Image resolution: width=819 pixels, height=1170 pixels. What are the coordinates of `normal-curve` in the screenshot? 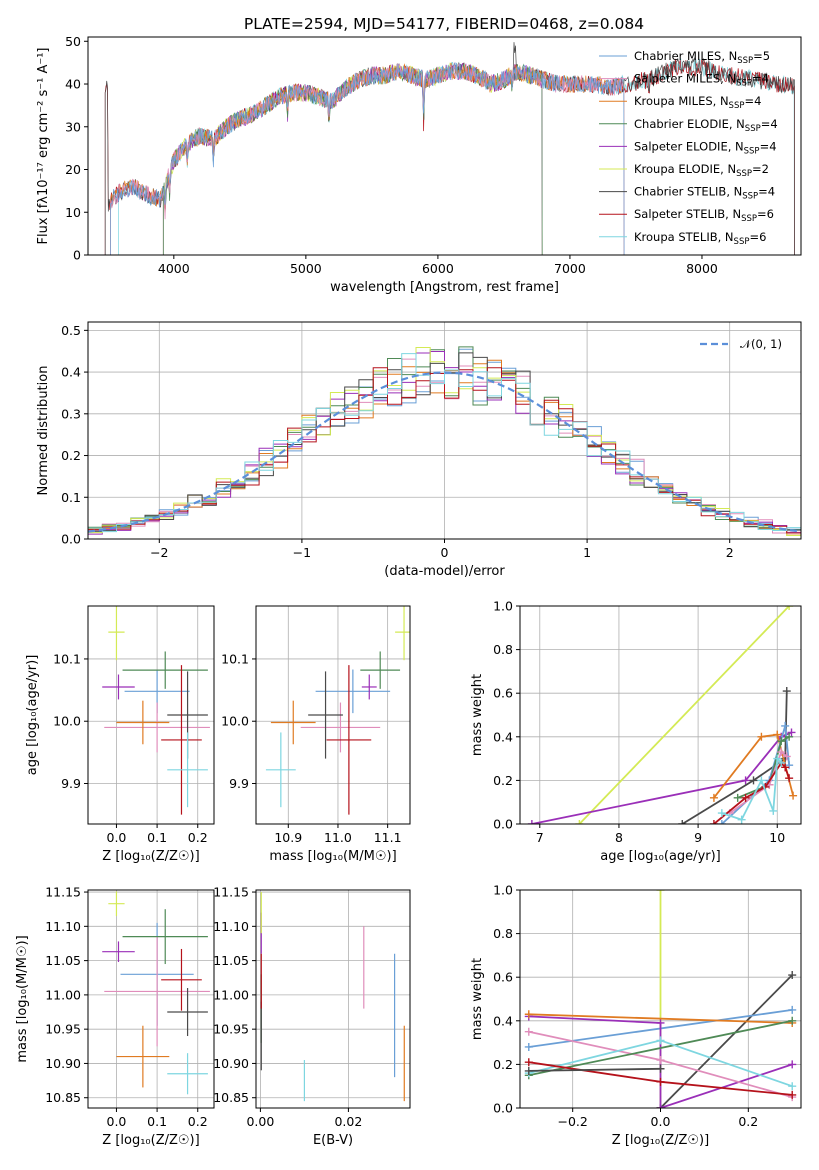 It's located at (444, 452).